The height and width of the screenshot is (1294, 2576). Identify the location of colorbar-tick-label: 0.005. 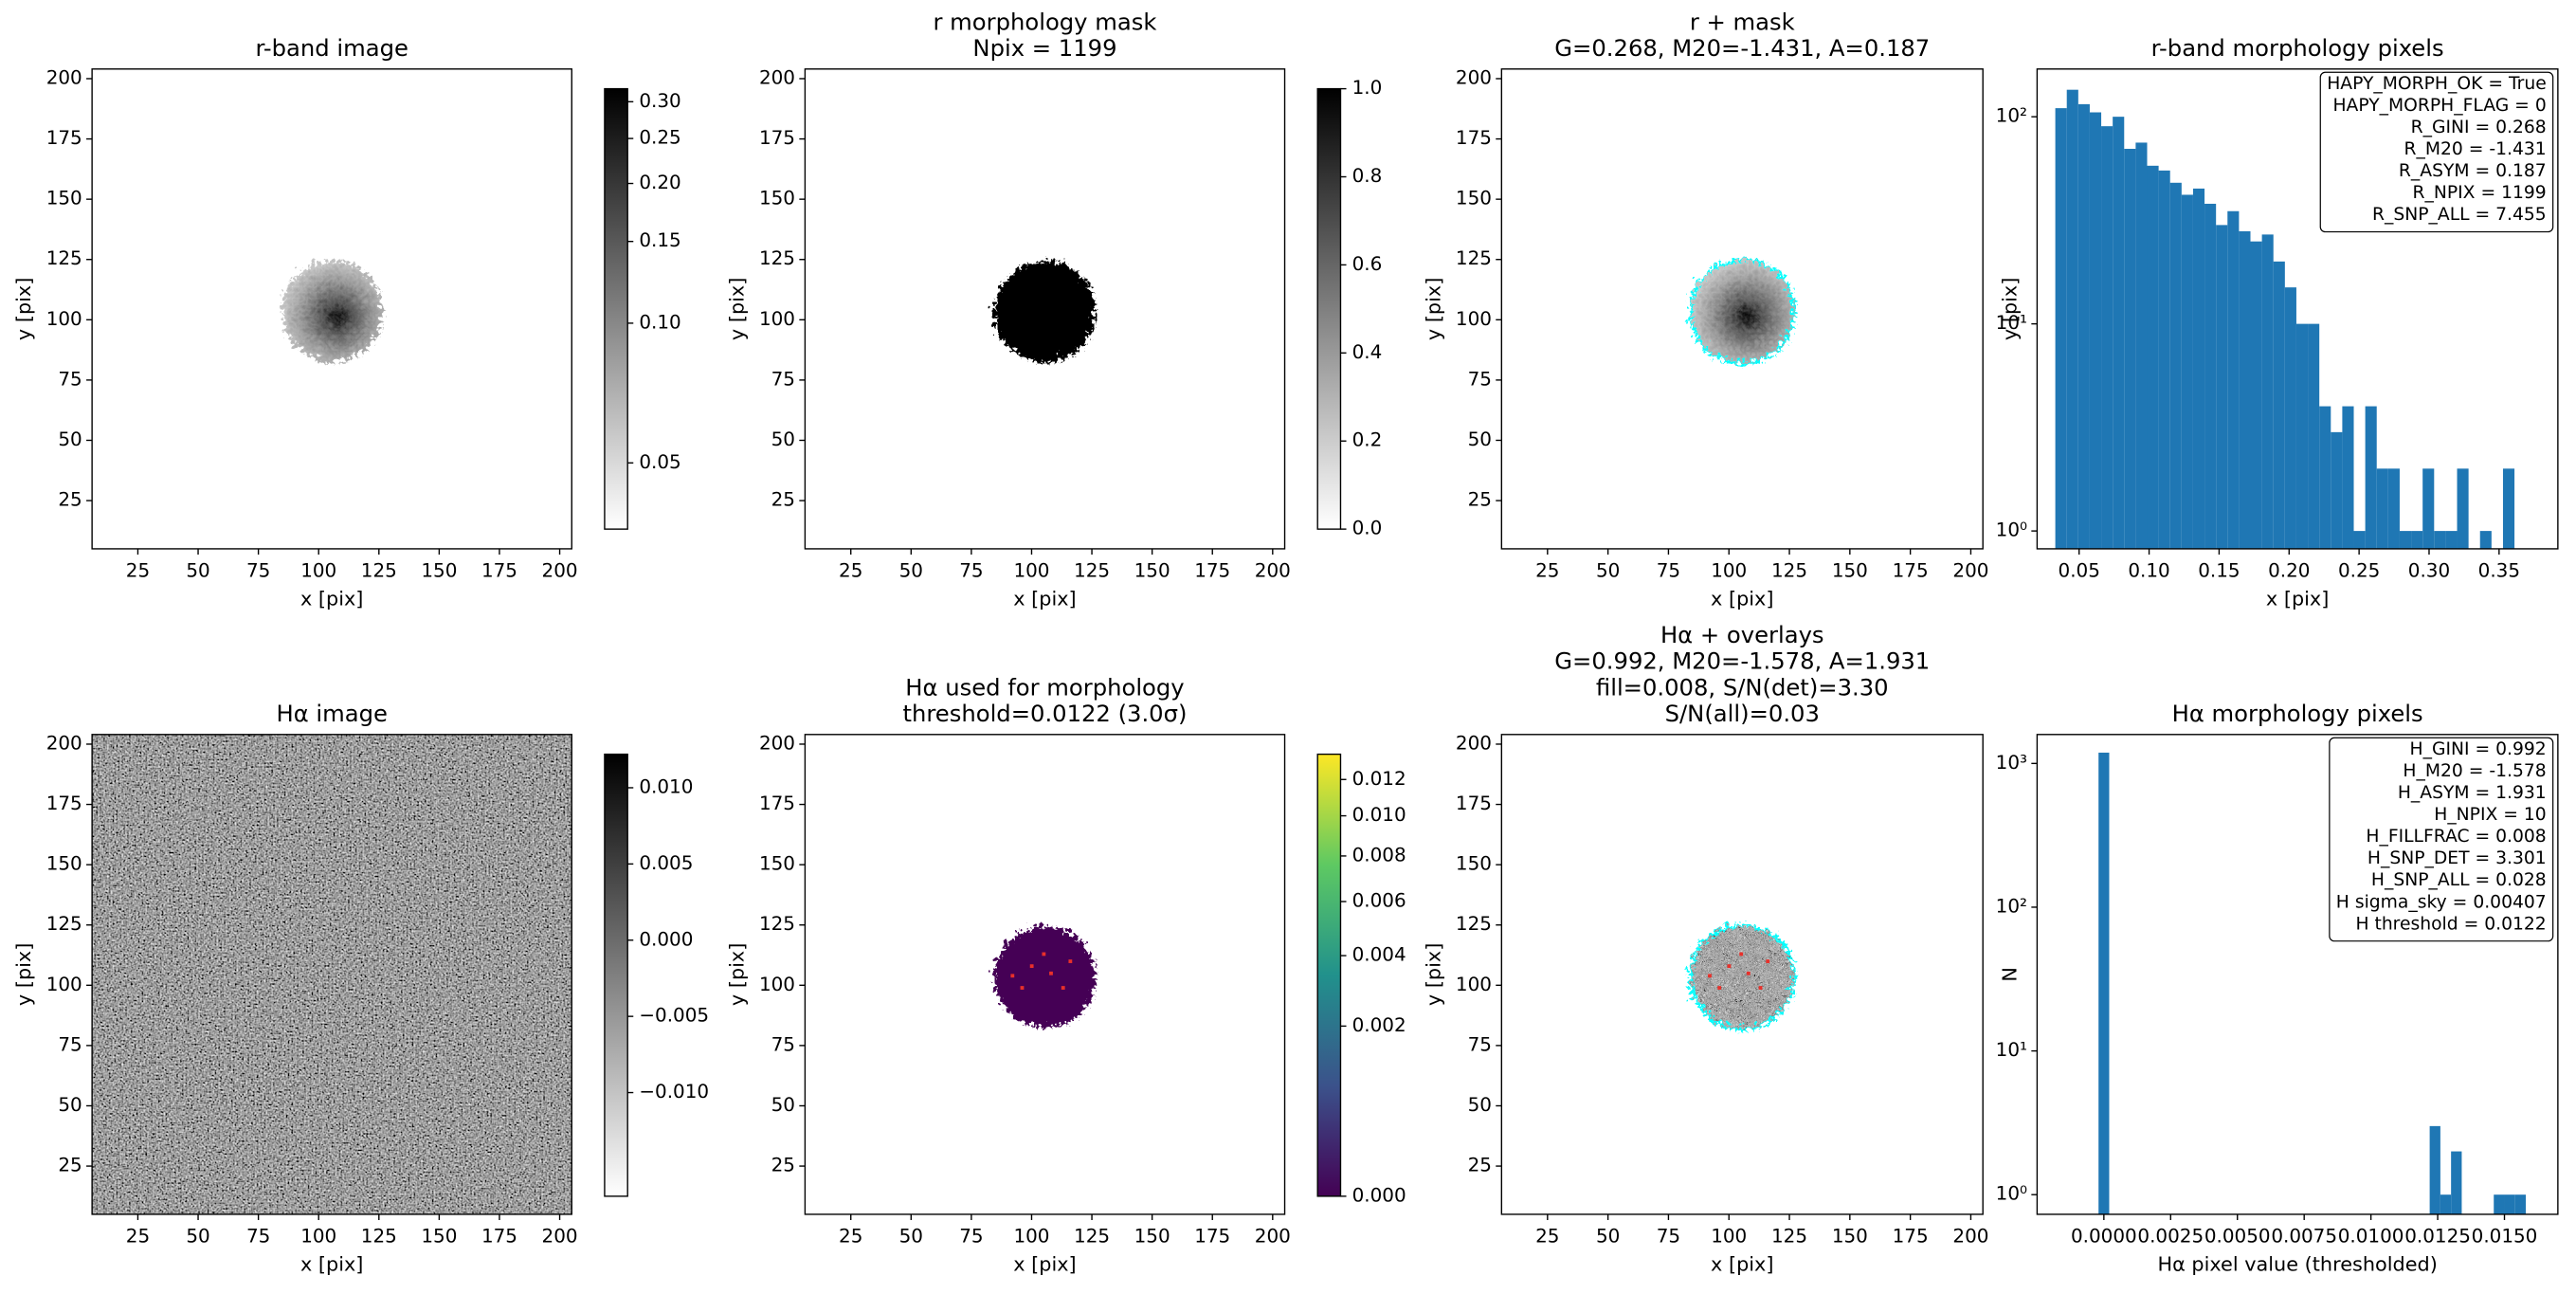
(666, 863).